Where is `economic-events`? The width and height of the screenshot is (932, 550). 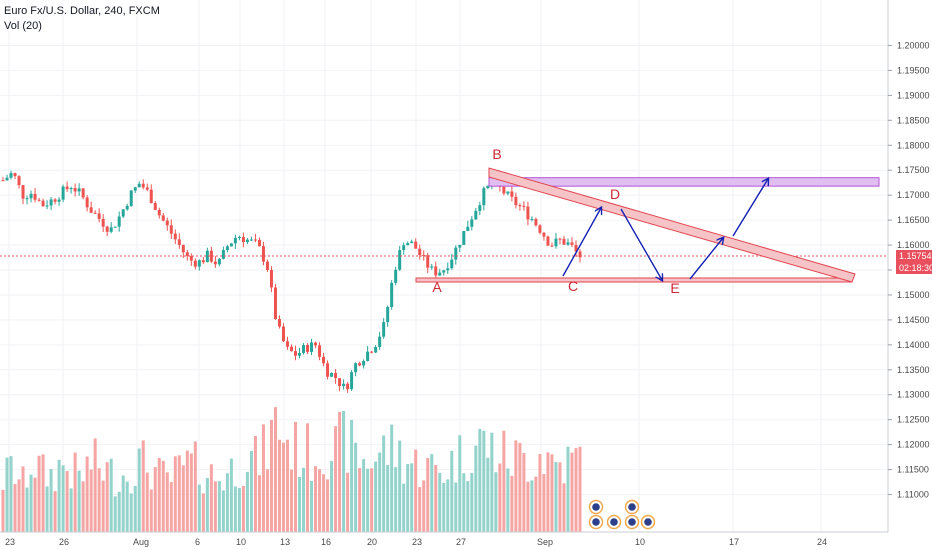 economic-events is located at coordinates (622, 514).